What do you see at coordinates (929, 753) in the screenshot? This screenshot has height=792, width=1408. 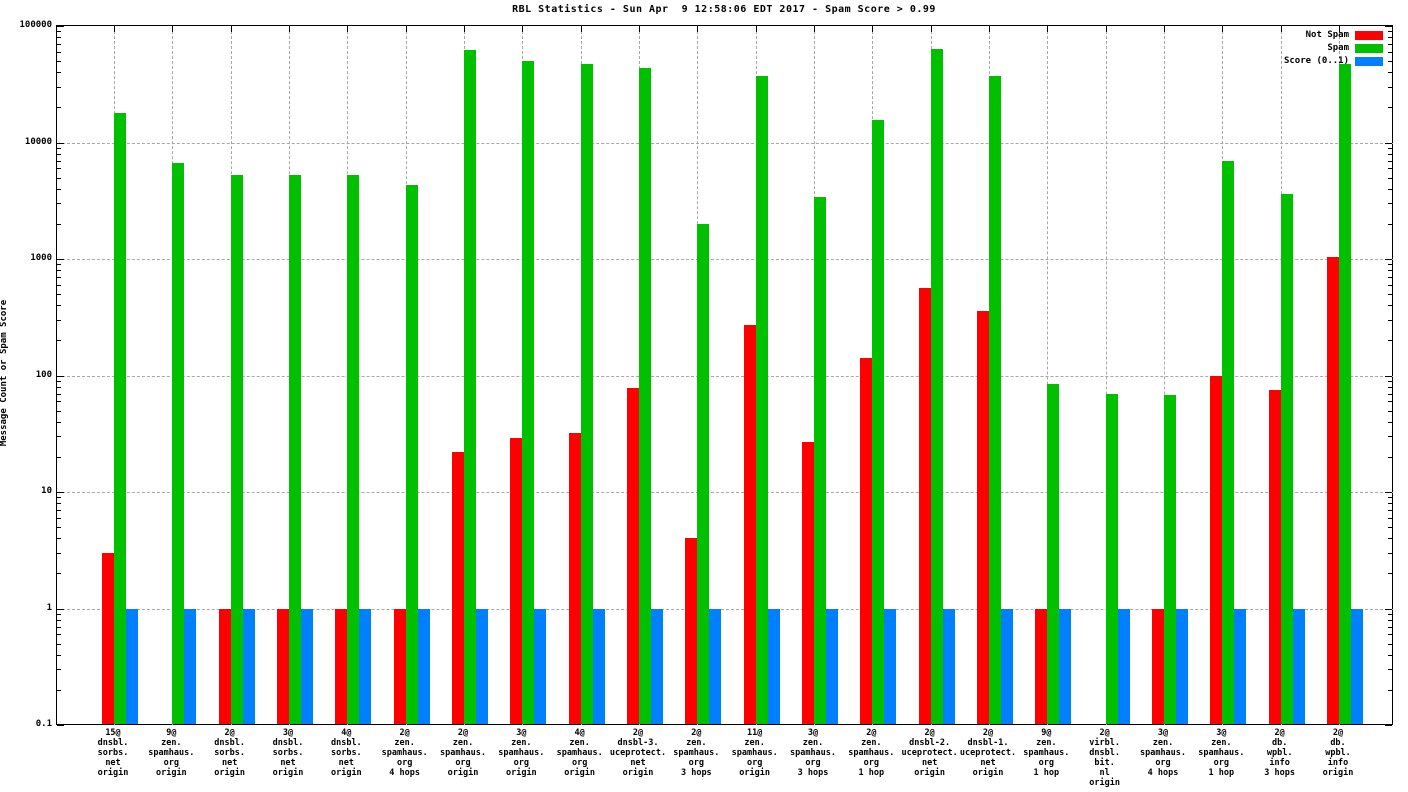 I see `x-category-label: 2@ dnsbl-2. uceprotect. net origin` at bounding box center [929, 753].